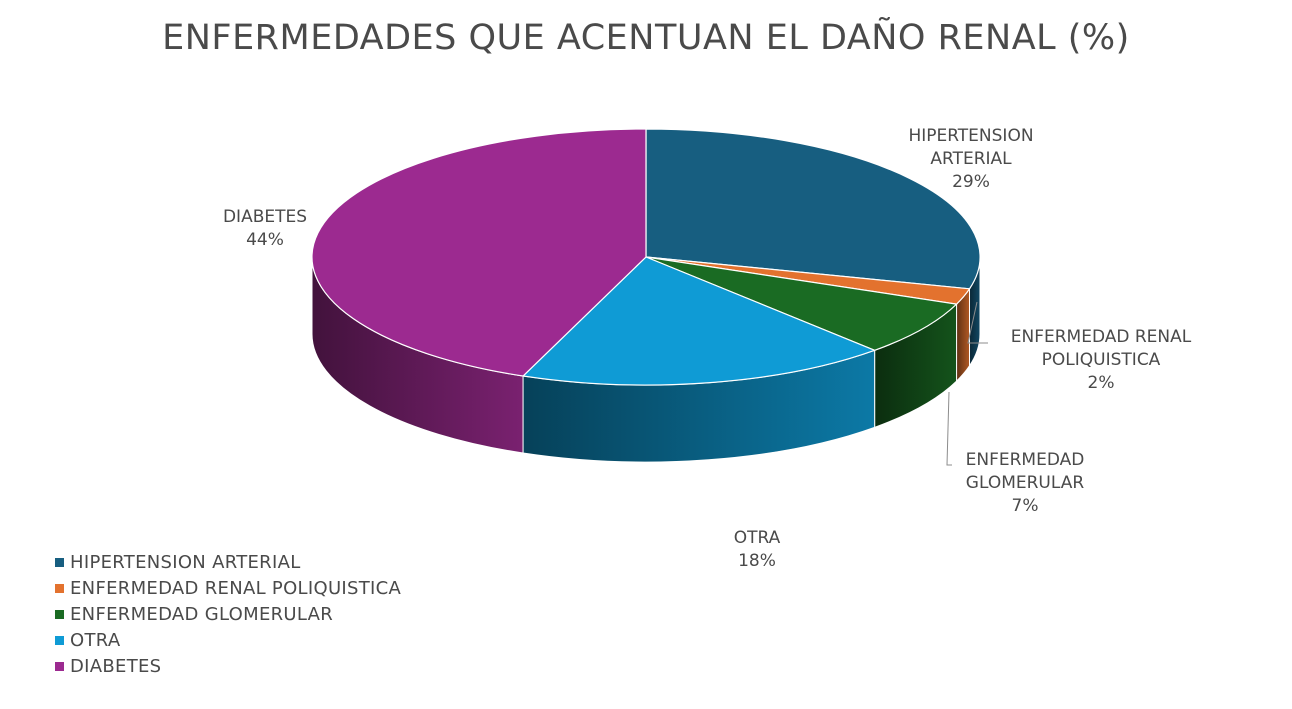  Describe the element at coordinates (757, 549) in the screenshot. I see `data-label-otra: OTRA 18%` at that location.